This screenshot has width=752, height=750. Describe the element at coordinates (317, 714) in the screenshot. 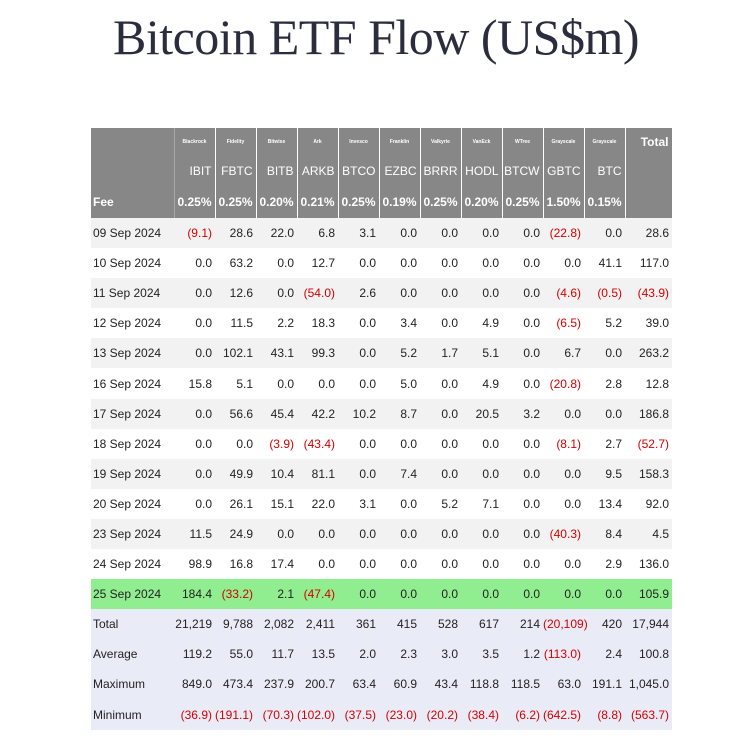

I see `summary-value: (102.0)` at that location.